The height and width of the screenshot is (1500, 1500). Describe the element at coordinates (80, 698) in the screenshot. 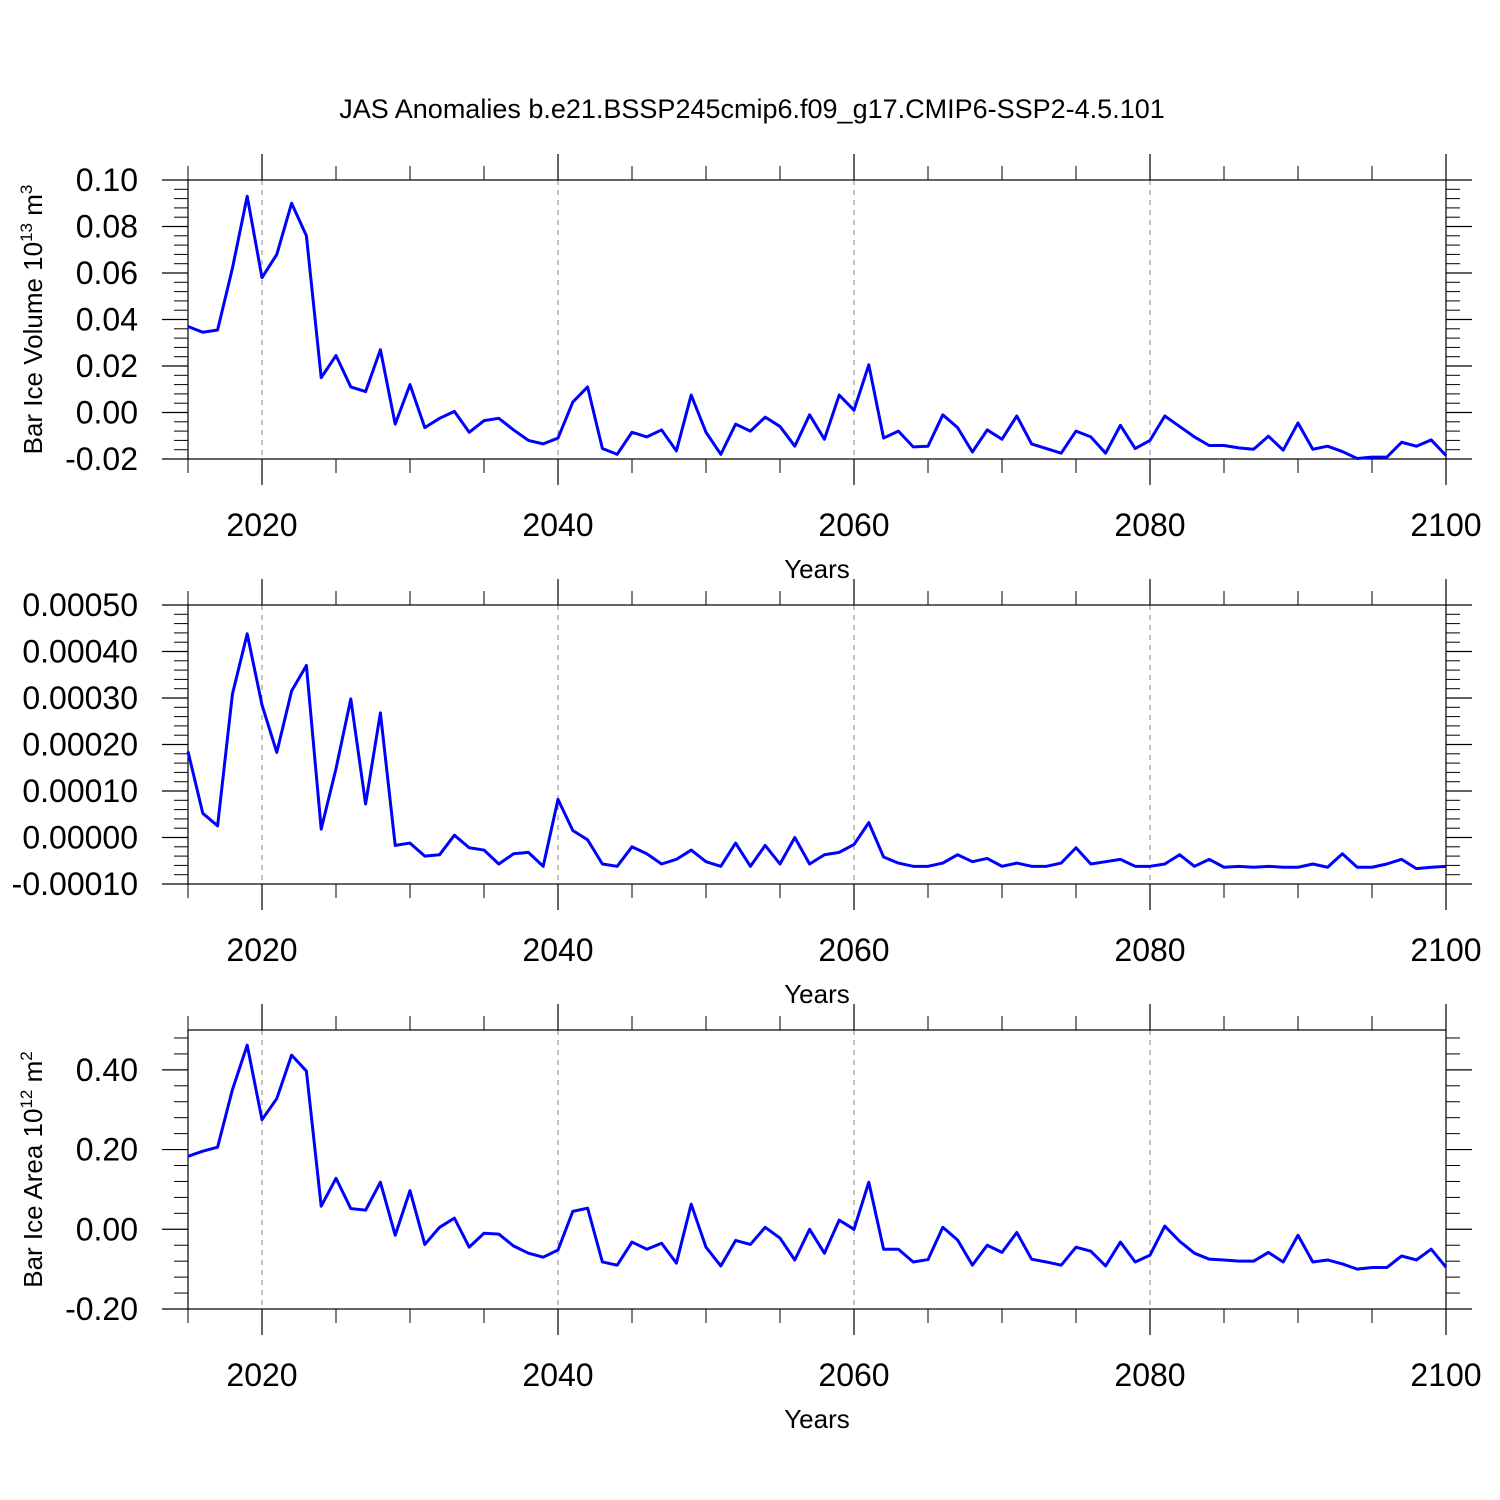

I see `y-tick-label: 0.00030` at that location.